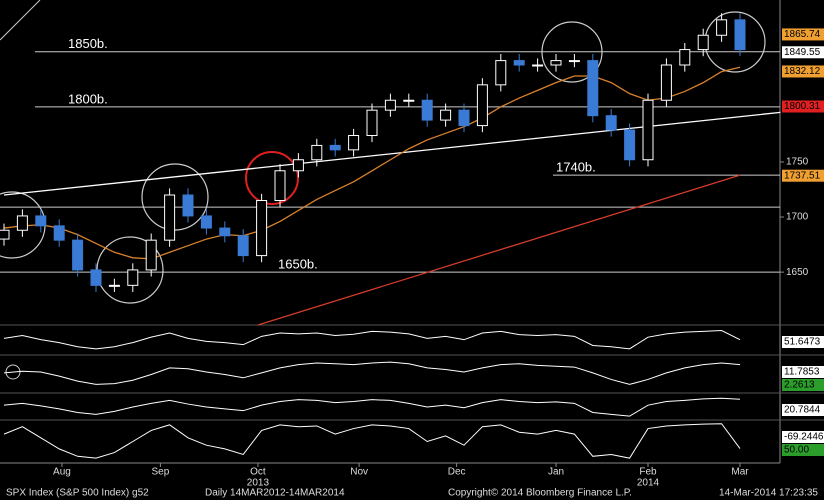 The width and height of the screenshot is (824, 500). Describe the element at coordinates (576, 167) in the screenshot. I see `annotation: 1740b.` at that location.